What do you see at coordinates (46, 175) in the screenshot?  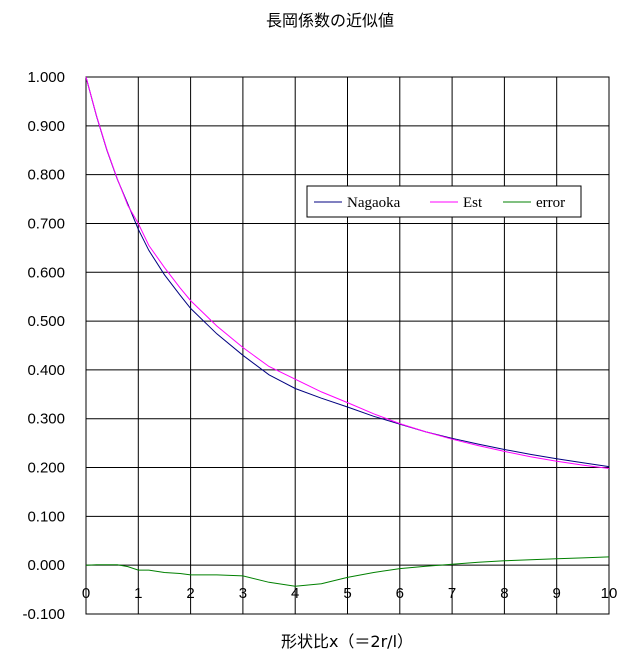 I see `y-tick-label: 0.800` at bounding box center [46, 175].